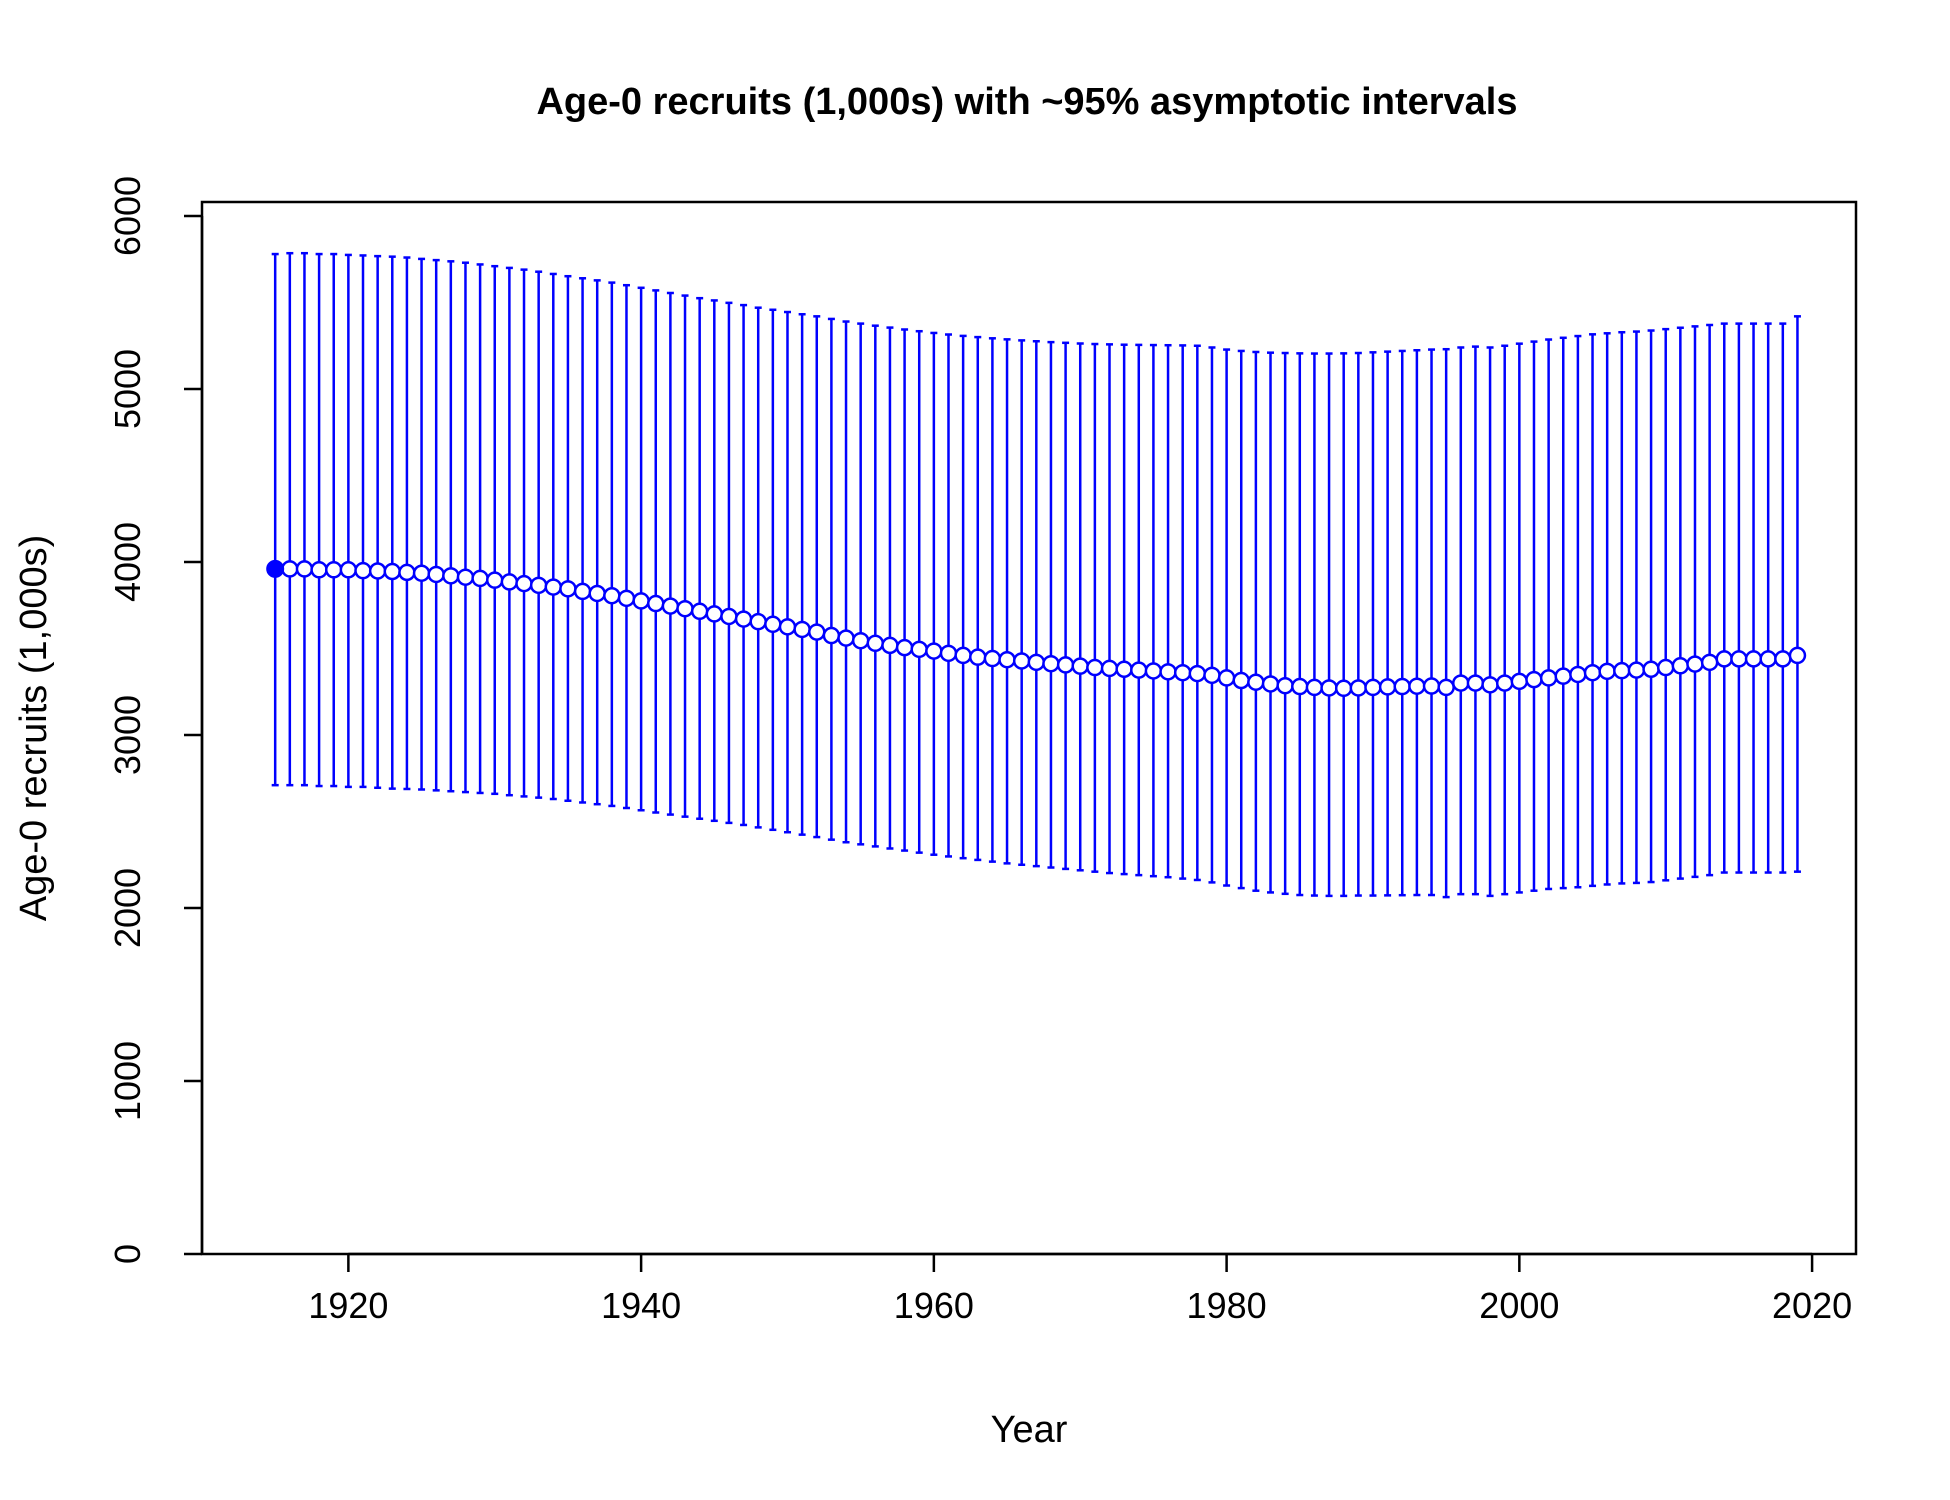  I want to click on y-tick-label: 5000, so click(127, 389).